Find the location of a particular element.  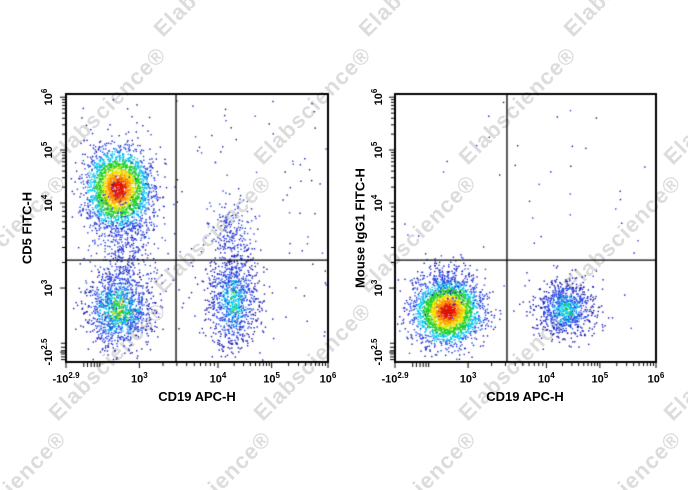

y-axis-title-left-plot: CD5 FITC-H is located at coordinates (27, 228).